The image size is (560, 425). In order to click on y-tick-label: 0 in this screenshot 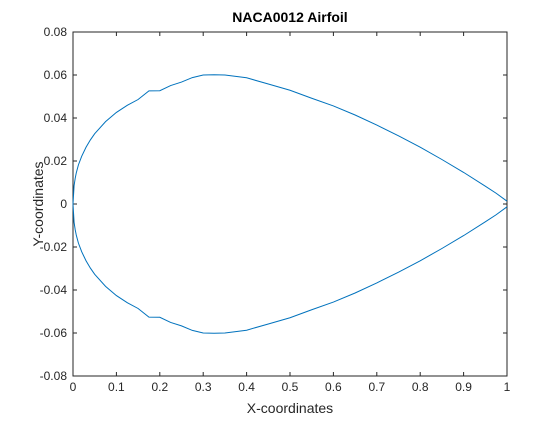, I will do `click(63, 204)`.